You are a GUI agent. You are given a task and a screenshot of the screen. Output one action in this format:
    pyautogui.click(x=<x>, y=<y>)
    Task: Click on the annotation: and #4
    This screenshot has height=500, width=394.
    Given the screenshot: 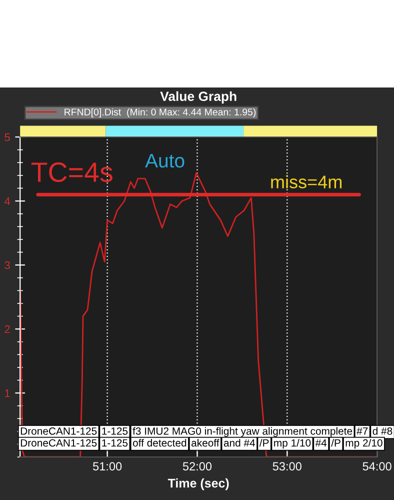 What is the action you would take?
    pyautogui.click(x=240, y=442)
    